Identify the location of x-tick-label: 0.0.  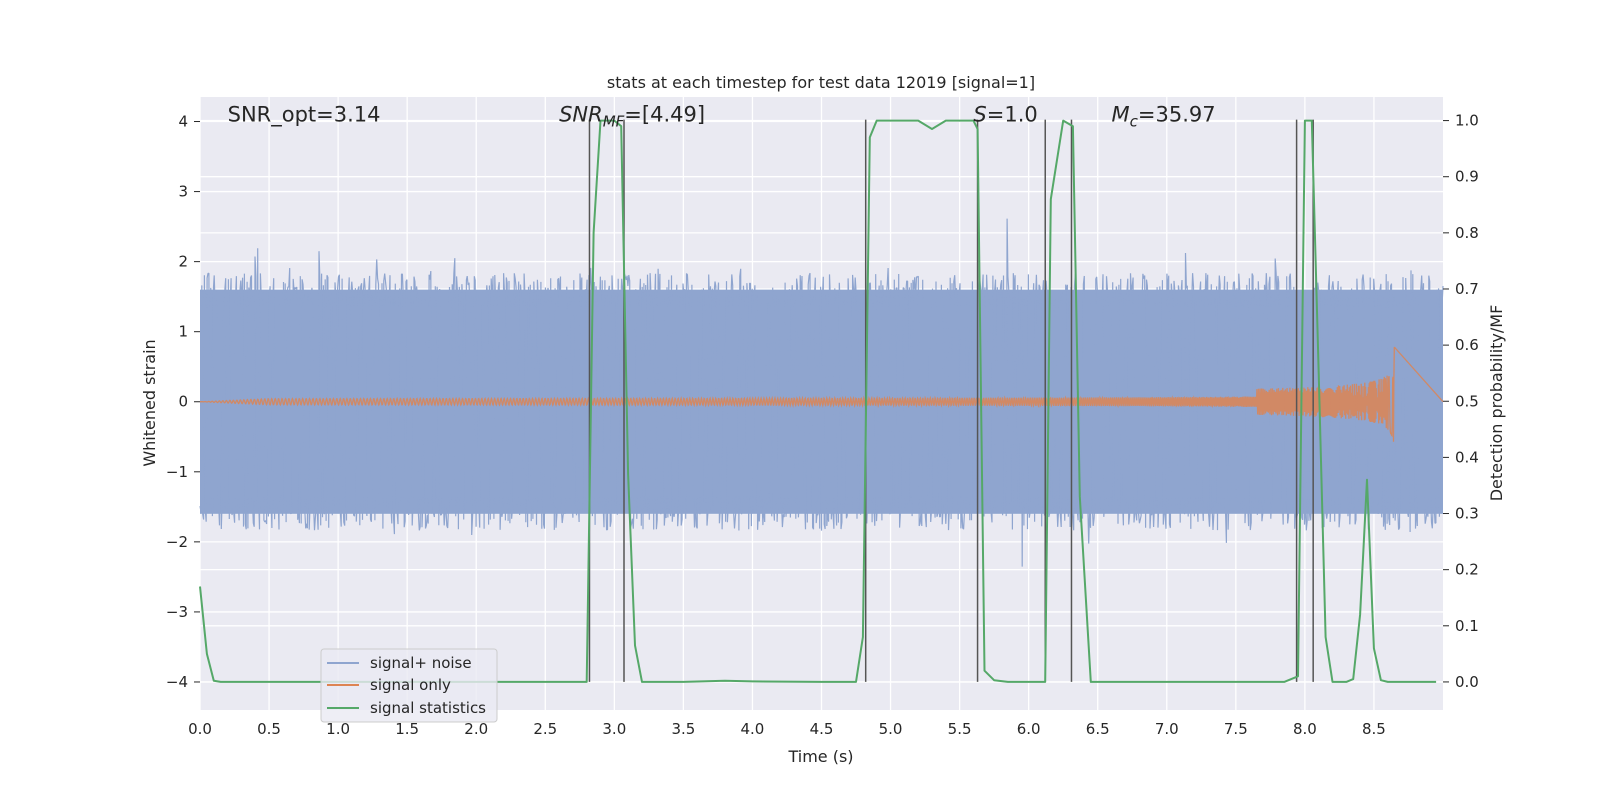
(200, 729).